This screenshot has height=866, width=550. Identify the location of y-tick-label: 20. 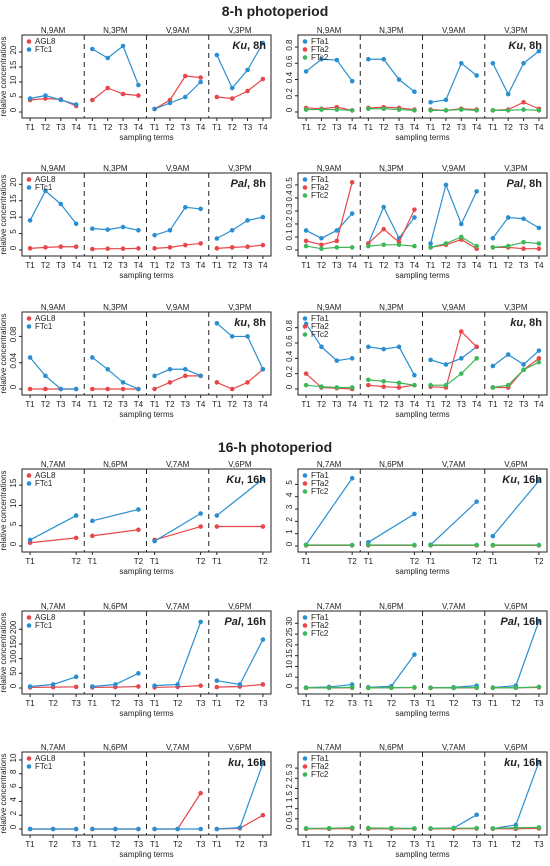
(289, 642).